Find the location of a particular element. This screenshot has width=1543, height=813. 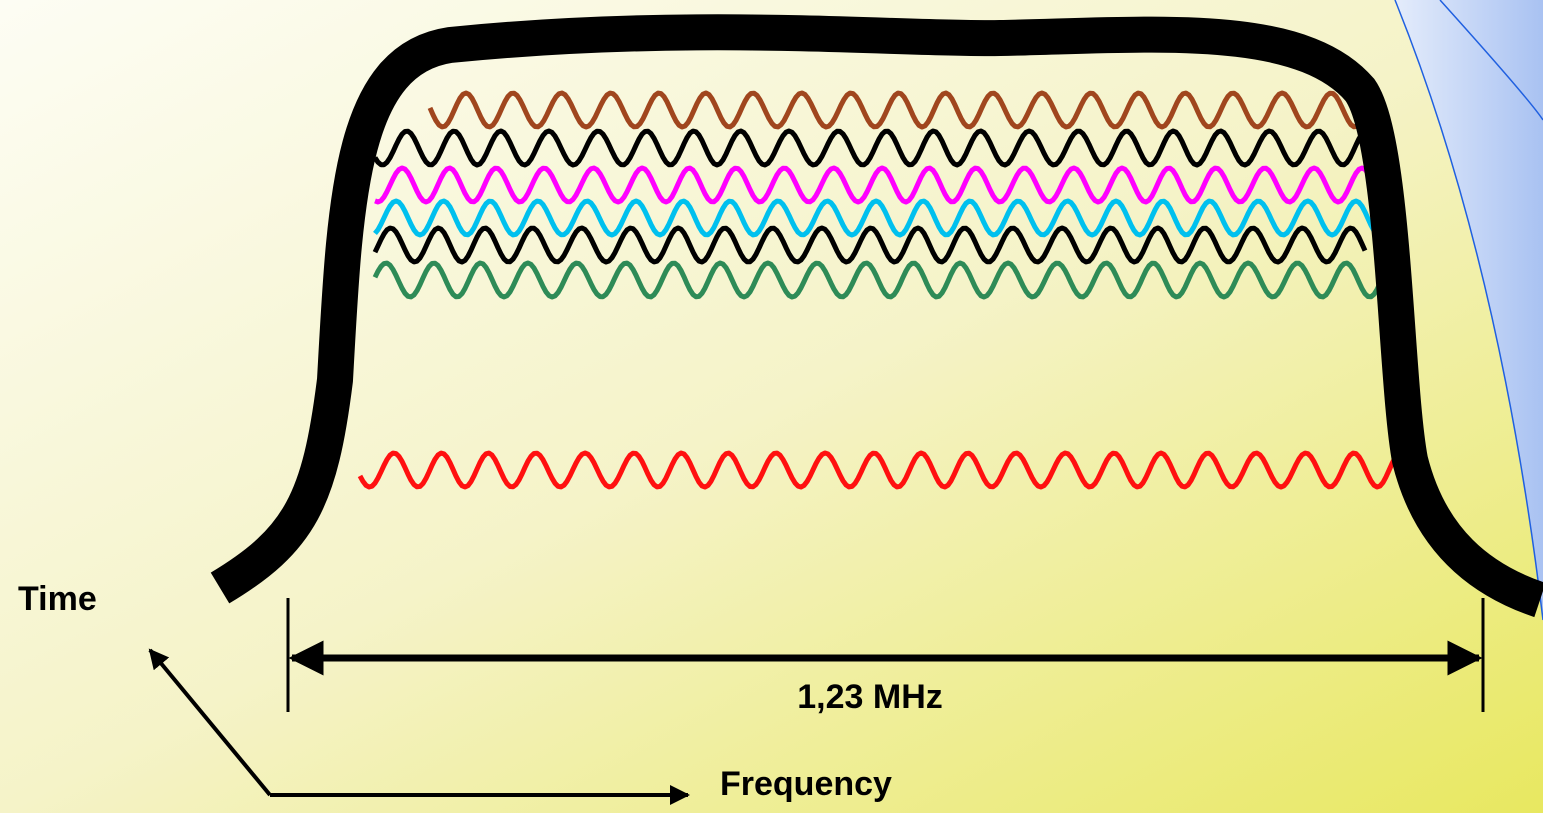

blue-panel is located at coordinates (1469, 310).